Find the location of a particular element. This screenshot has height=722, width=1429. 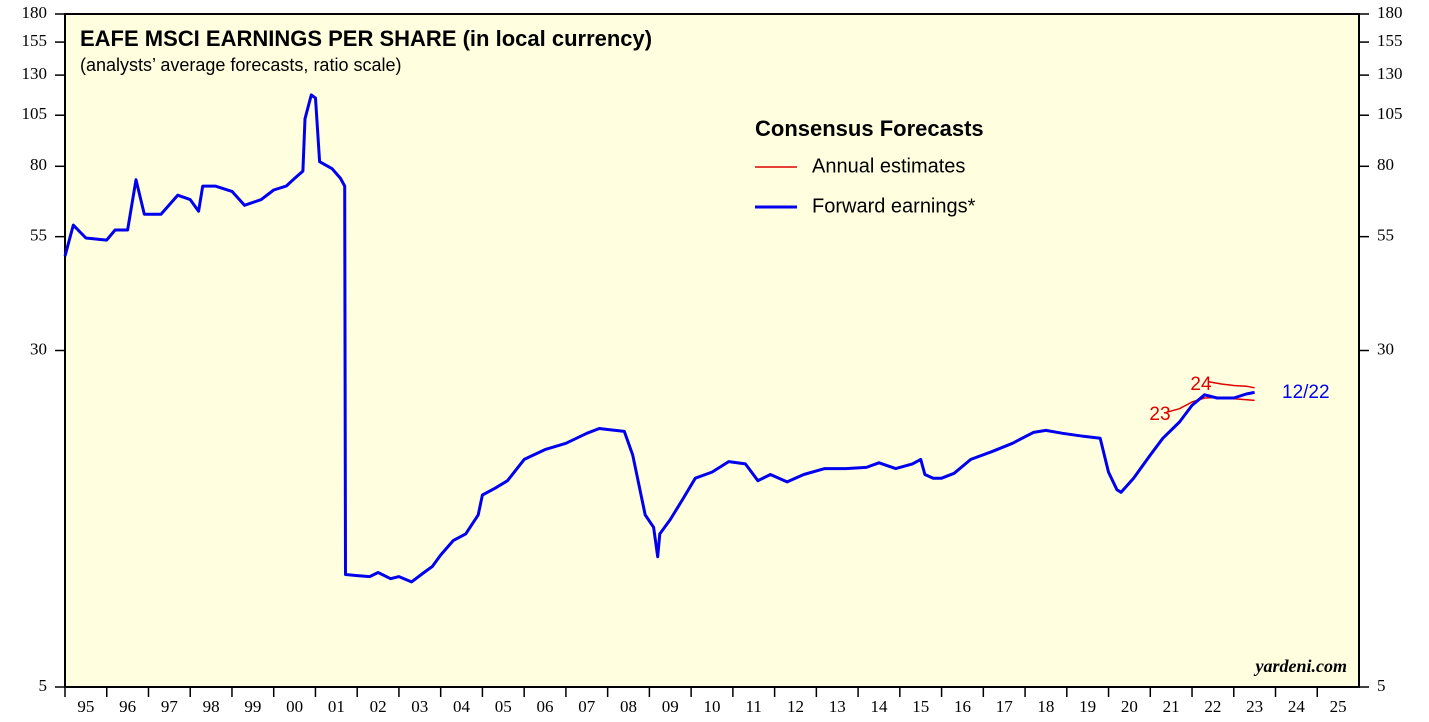

x-tick-label: 23 is located at coordinates (1254, 706).